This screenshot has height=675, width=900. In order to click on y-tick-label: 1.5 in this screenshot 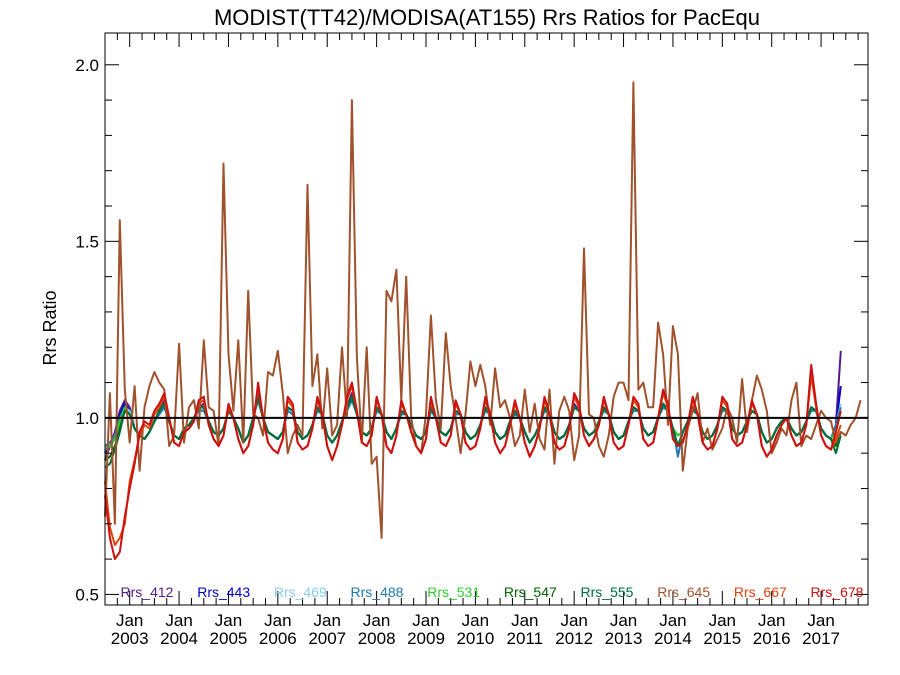, I will do `click(87, 241)`.